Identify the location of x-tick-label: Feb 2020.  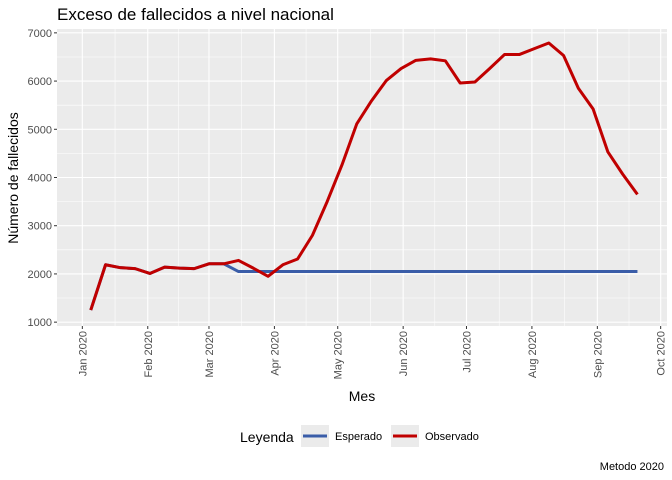
(149, 354).